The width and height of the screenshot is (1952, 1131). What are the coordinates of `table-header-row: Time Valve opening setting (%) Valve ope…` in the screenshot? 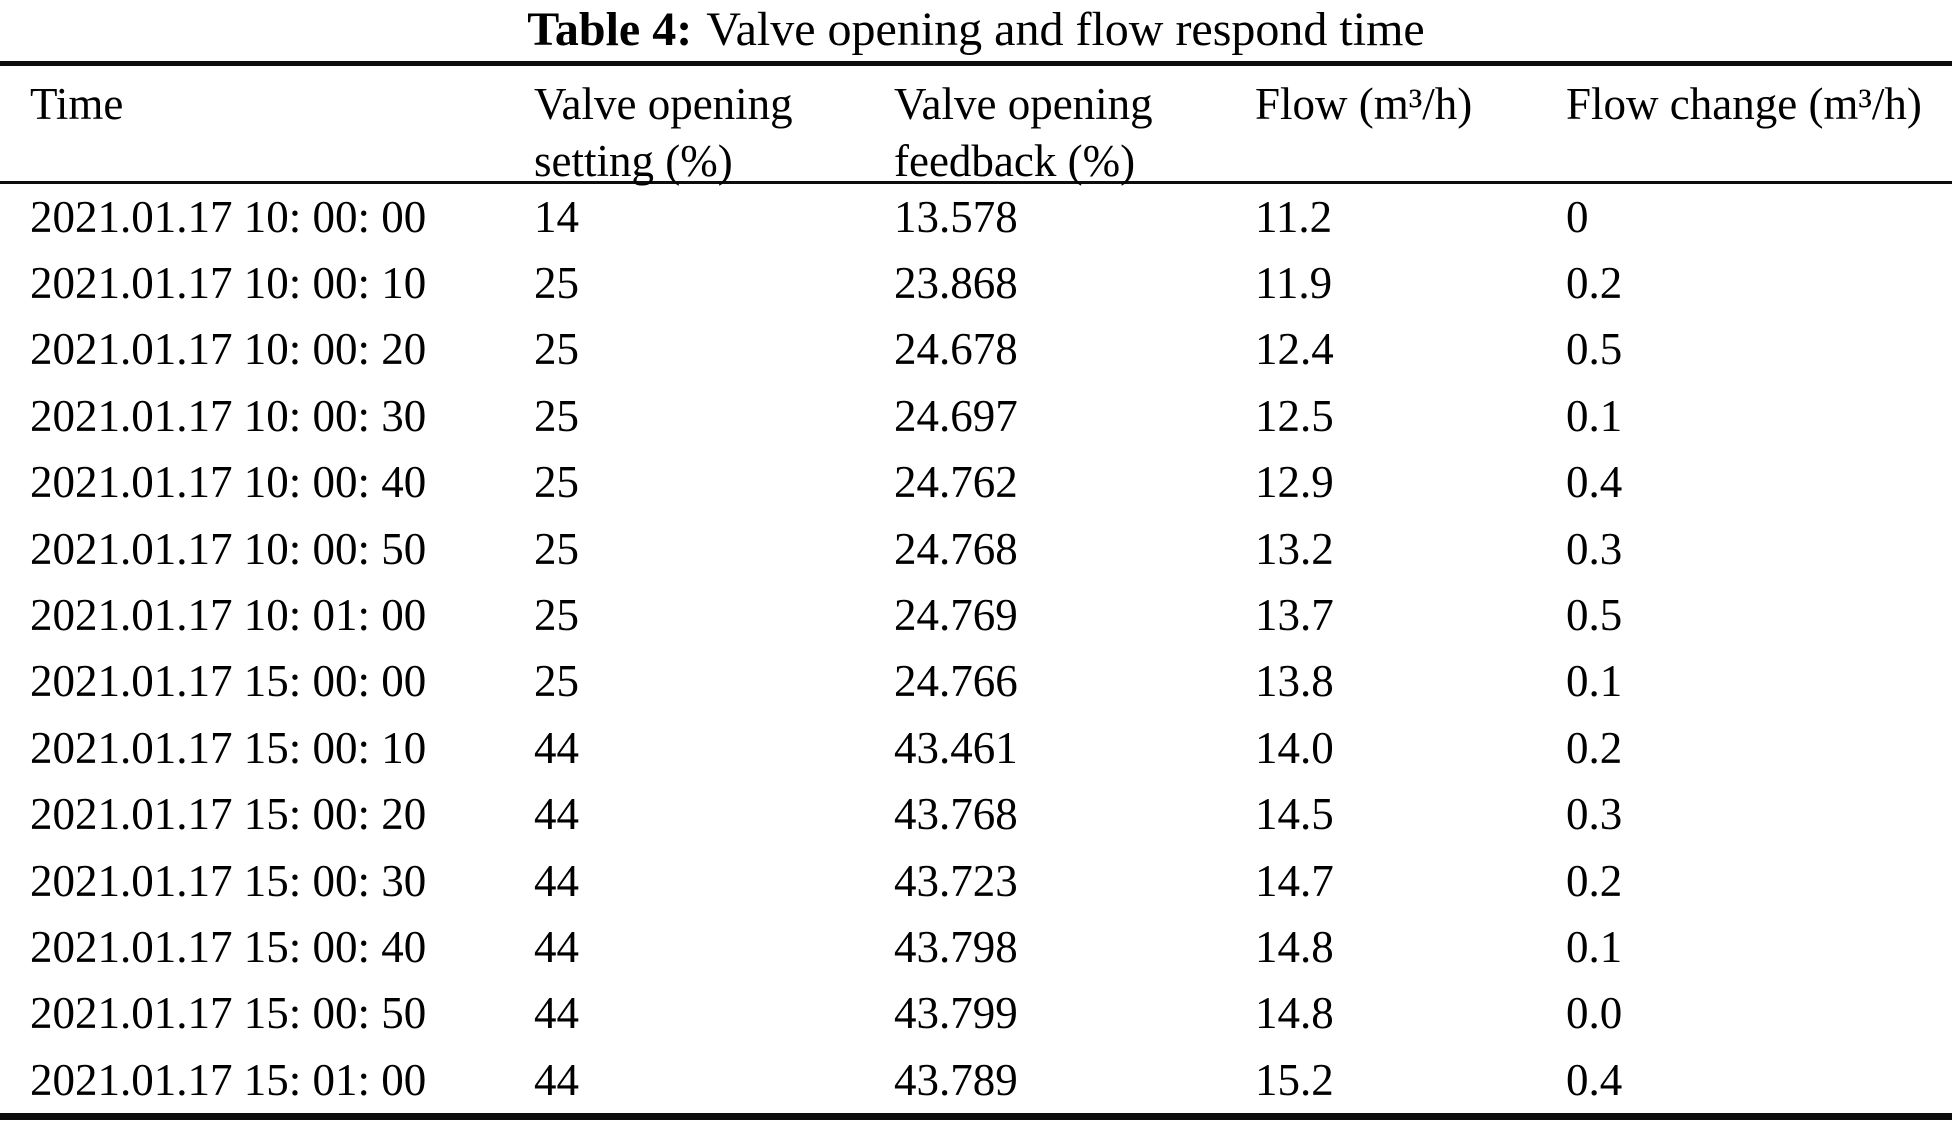 It's located at (976, 126).